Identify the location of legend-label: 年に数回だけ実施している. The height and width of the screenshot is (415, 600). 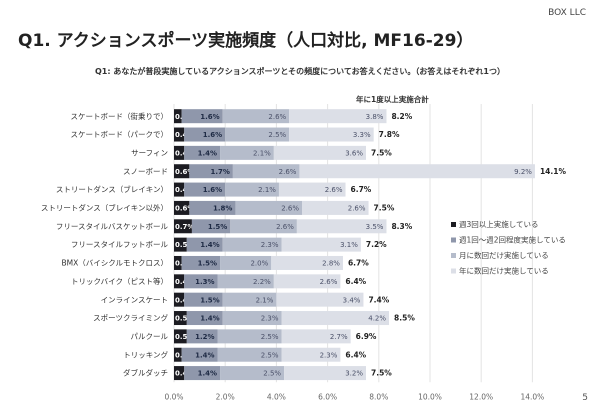
(504, 271).